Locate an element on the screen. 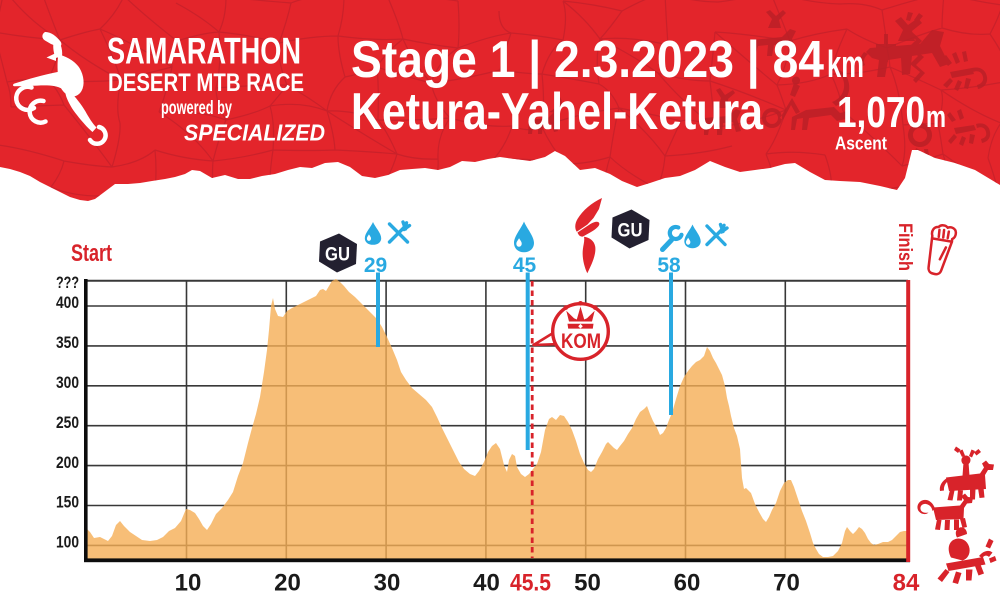  svg-text: powered by is located at coordinates (196, 108).